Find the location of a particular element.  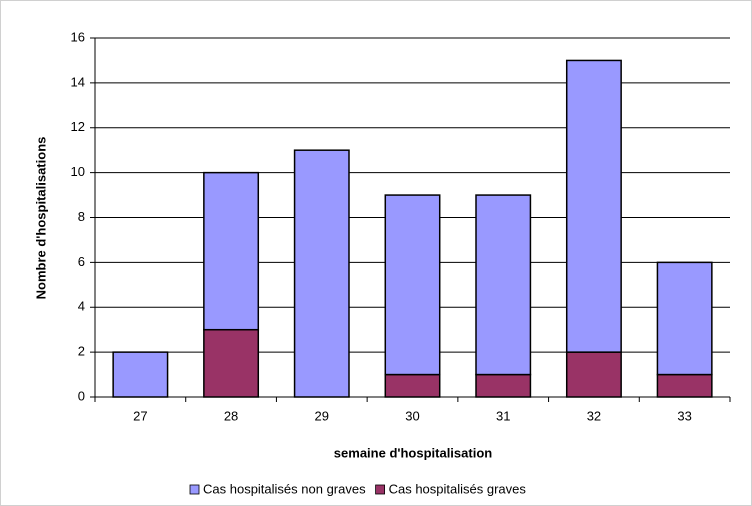

y-tick-label: 10 is located at coordinates (78, 171).